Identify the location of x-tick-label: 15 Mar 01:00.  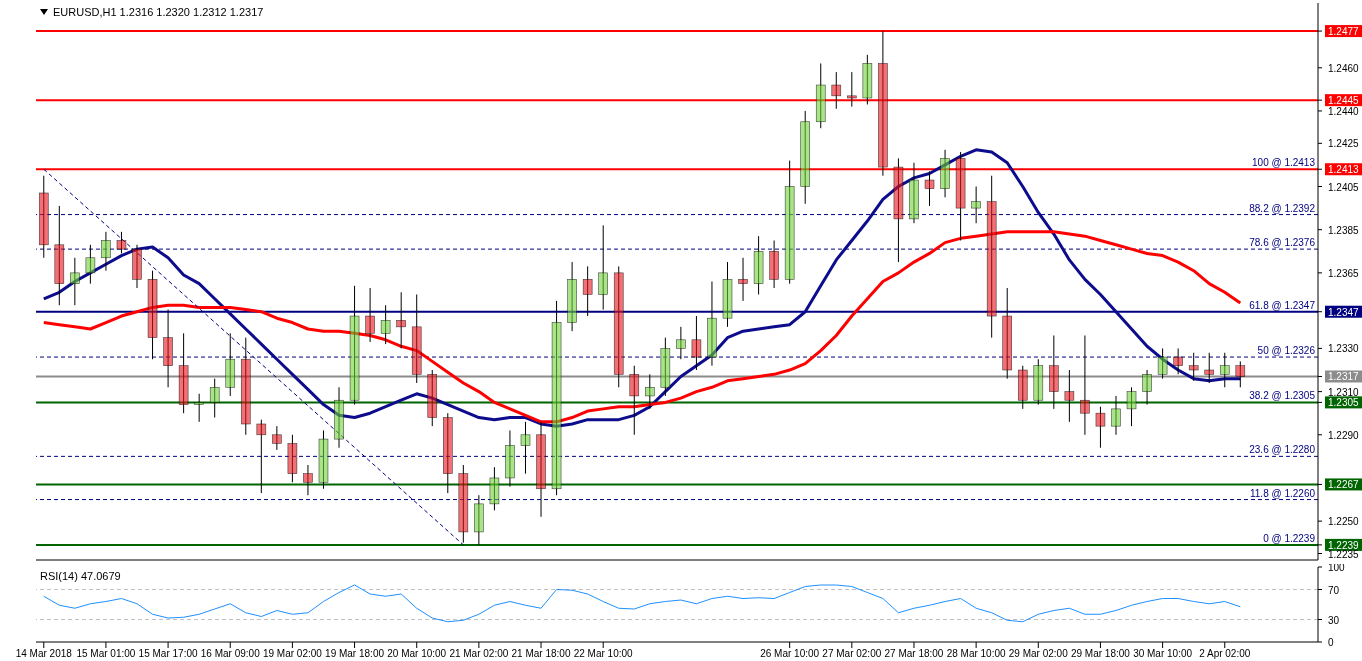
(106, 654).